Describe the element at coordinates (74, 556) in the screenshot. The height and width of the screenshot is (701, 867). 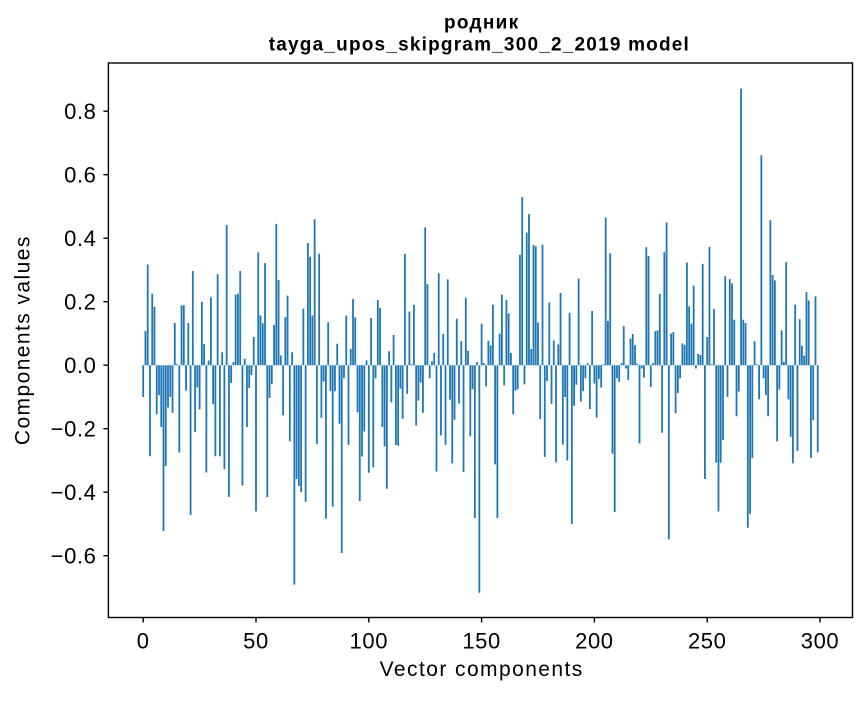
I see `svg-text: −0.6` at that location.